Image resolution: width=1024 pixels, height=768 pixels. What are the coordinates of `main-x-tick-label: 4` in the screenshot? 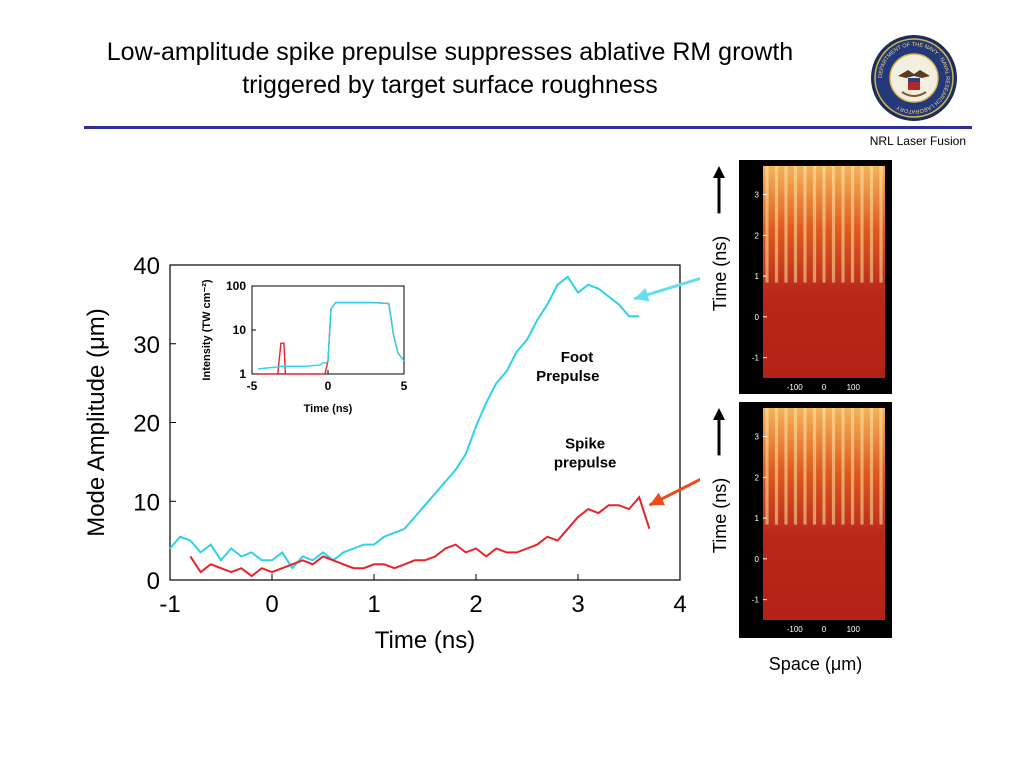 It's located at (679, 604).